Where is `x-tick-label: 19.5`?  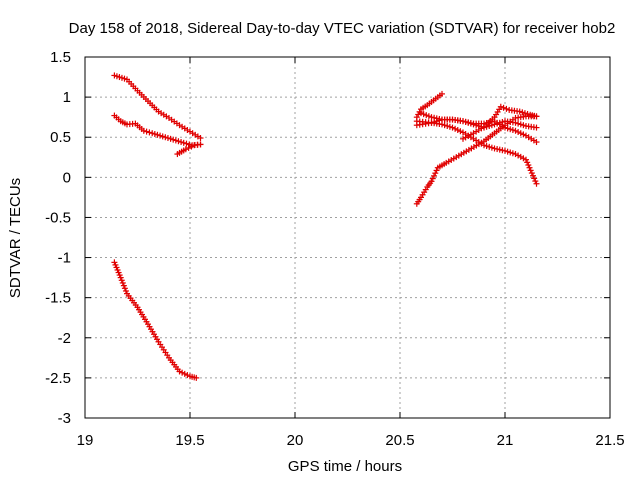 x-tick-label: 19.5 is located at coordinates (189, 440).